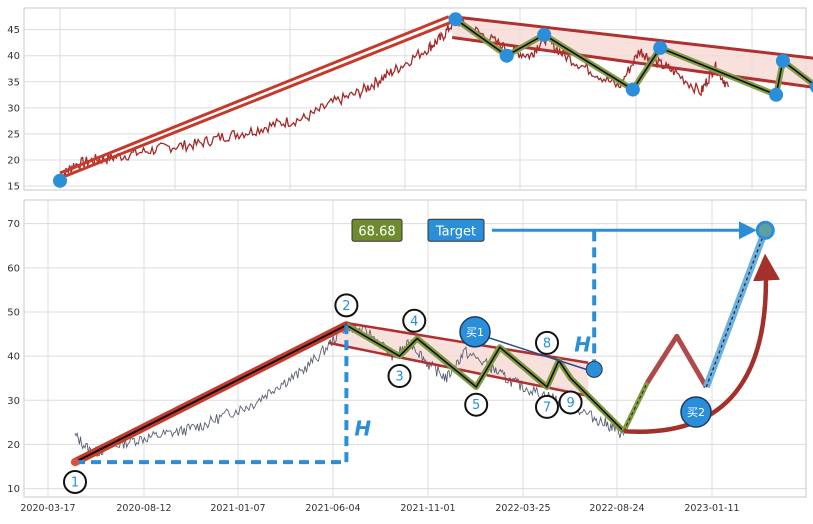  I want to click on target-label-text: Target, so click(455, 231).